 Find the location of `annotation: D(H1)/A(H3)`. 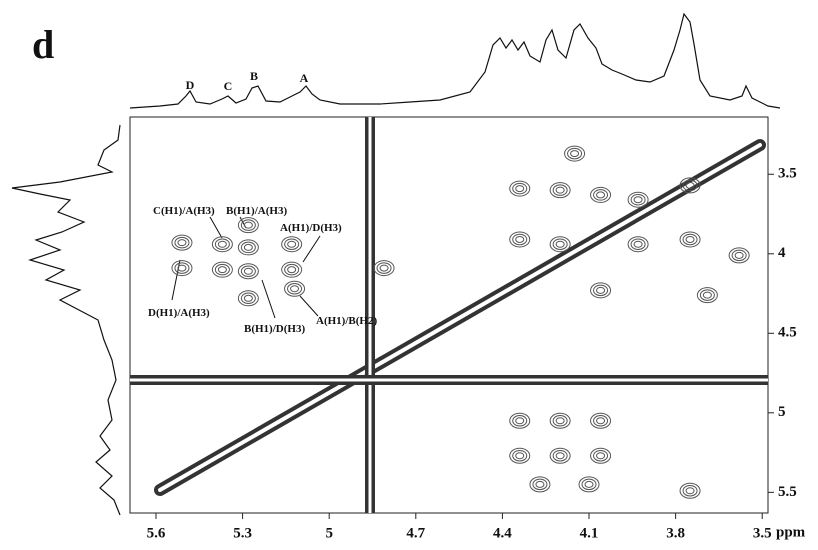

annotation: D(H1)/A(H3) is located at coordinates (179, 313).